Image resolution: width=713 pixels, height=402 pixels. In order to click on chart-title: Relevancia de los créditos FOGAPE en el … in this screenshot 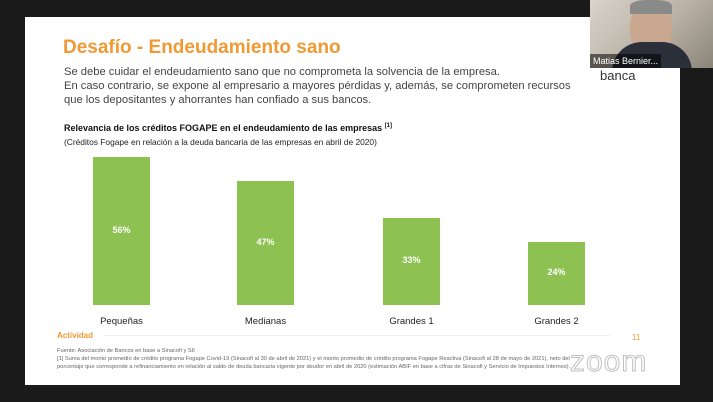, I will do `click(228, 128)`.